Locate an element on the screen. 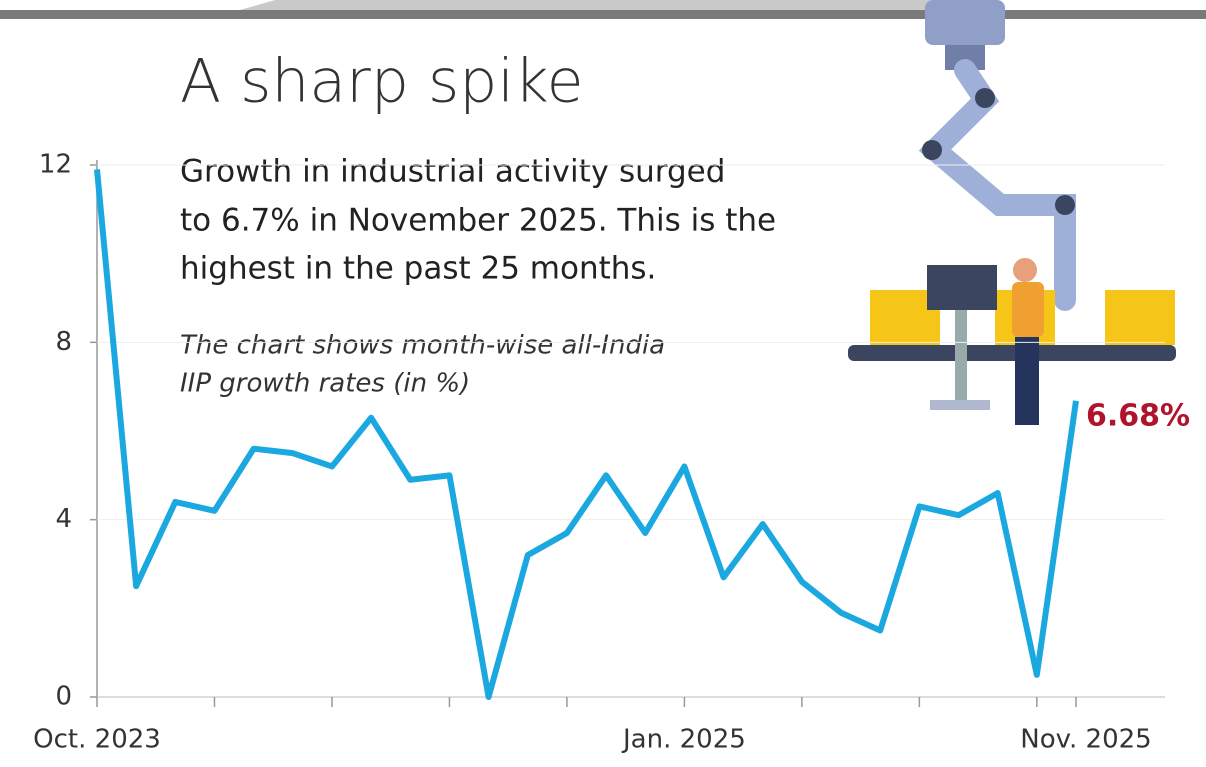 This screenshot has width=1206, height=767. top-tab is located at coordinates (605, 5).